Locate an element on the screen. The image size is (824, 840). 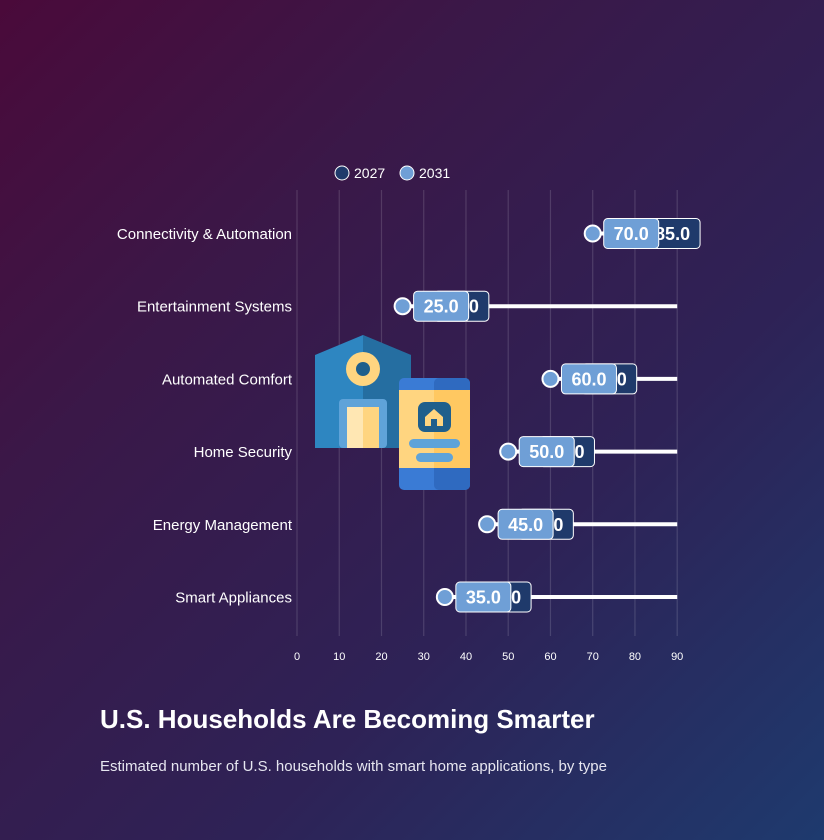
legend-marker-2031 is located at coordinates (407, 173).